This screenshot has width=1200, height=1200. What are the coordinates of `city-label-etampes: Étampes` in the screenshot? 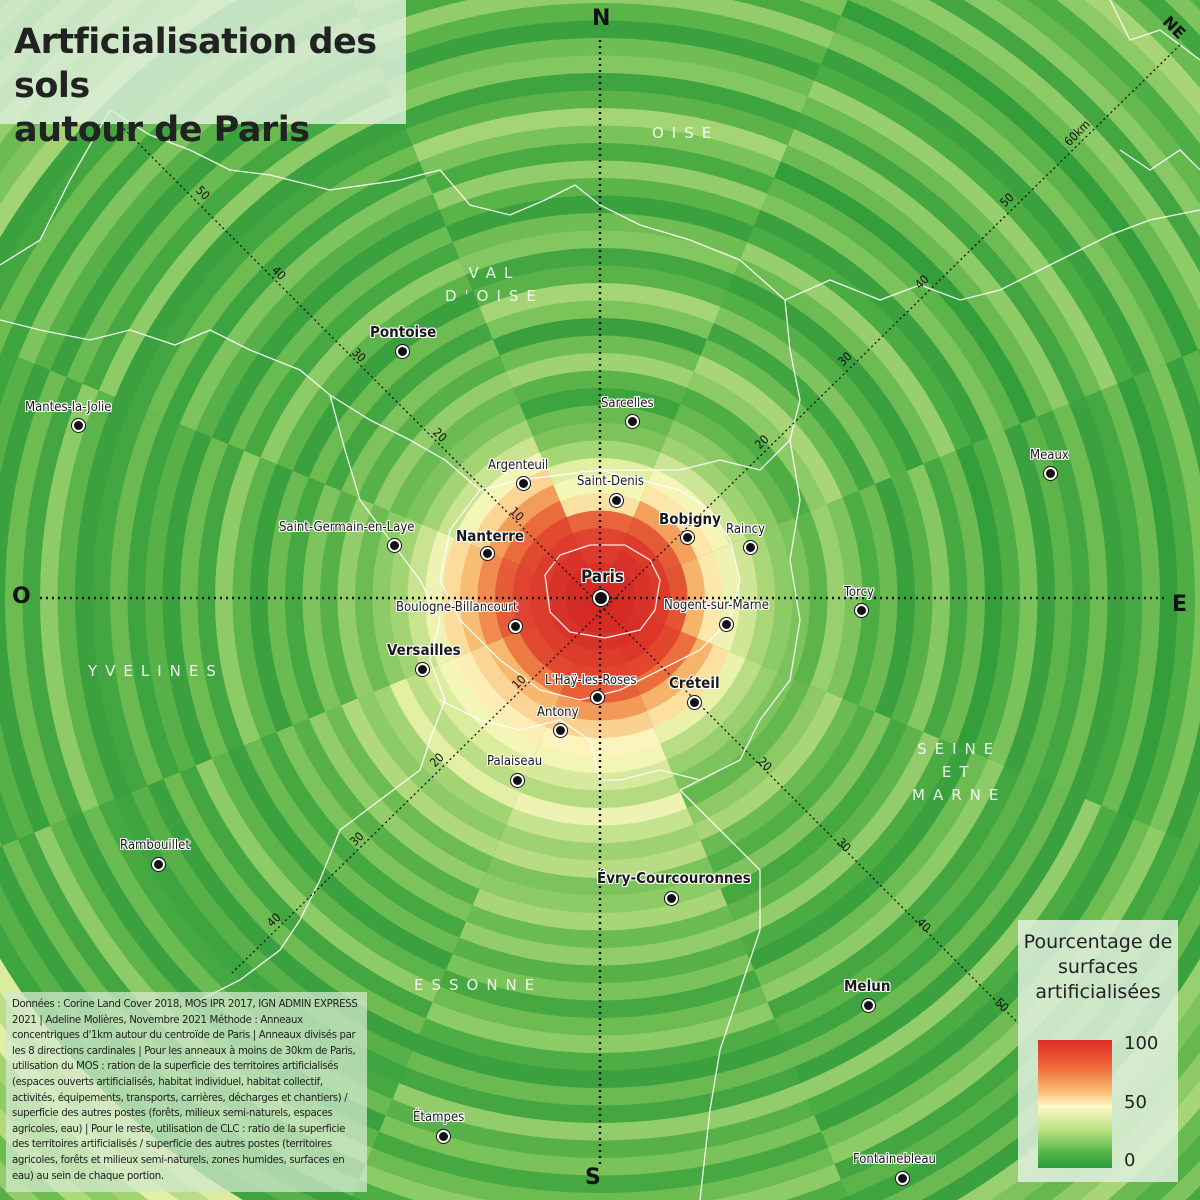 It's located at (439, 1117).